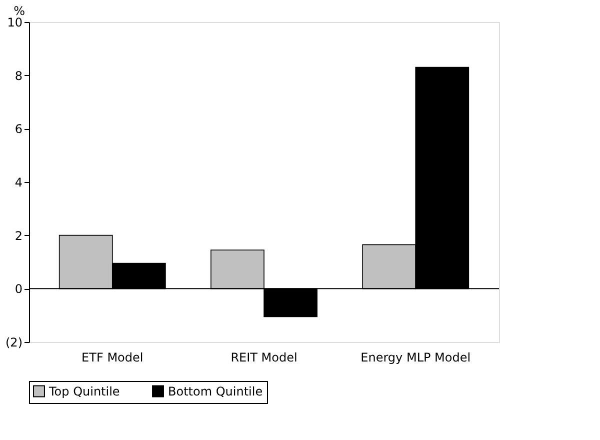  I want to click on y-tick-label: 8, so click(18, 75).